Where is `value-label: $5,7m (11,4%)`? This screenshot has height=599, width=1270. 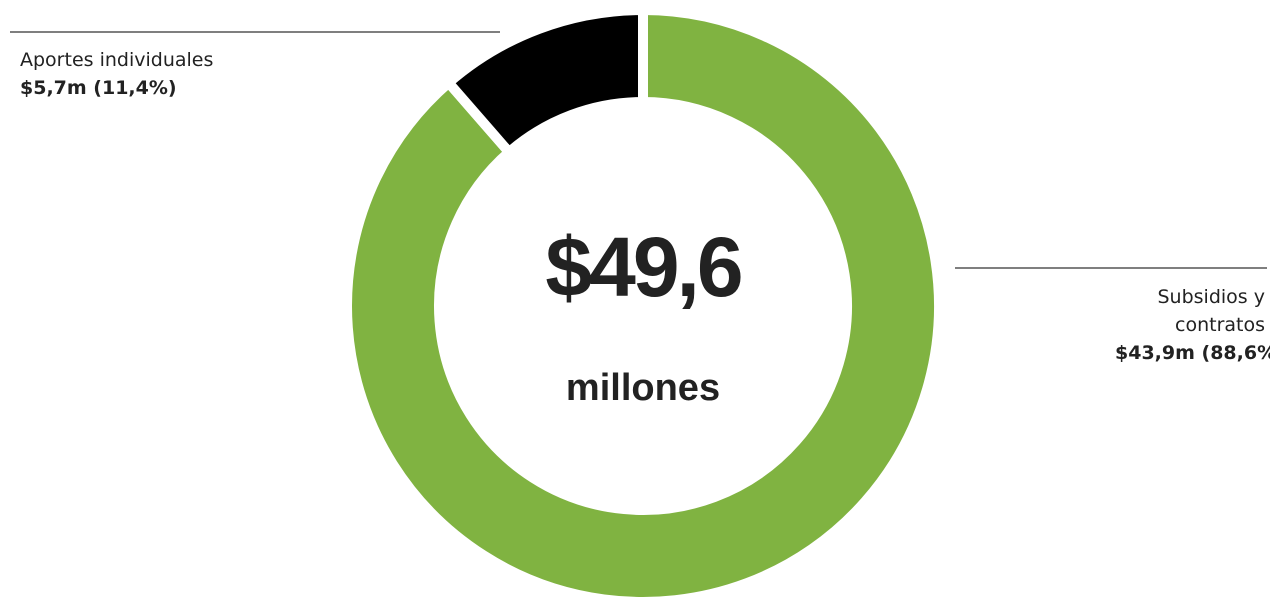
value-label: $5,7m (11,4%) is located at coordinates (98, 88).